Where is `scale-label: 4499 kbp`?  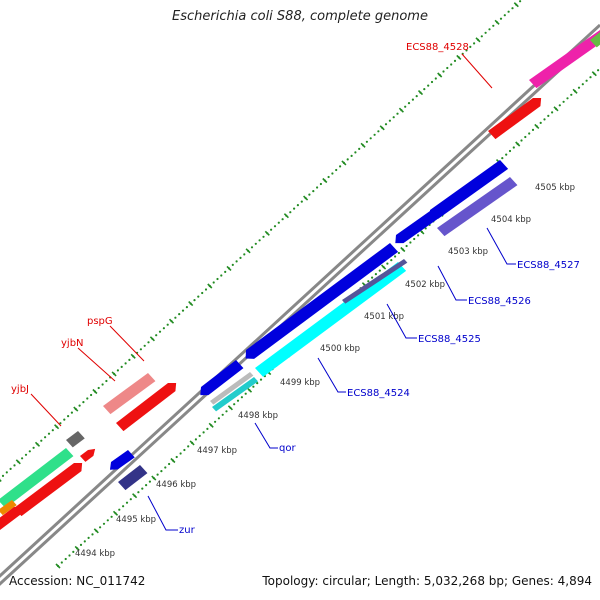
scale-label: 4499 kbp is located at coordinates (300, 383).